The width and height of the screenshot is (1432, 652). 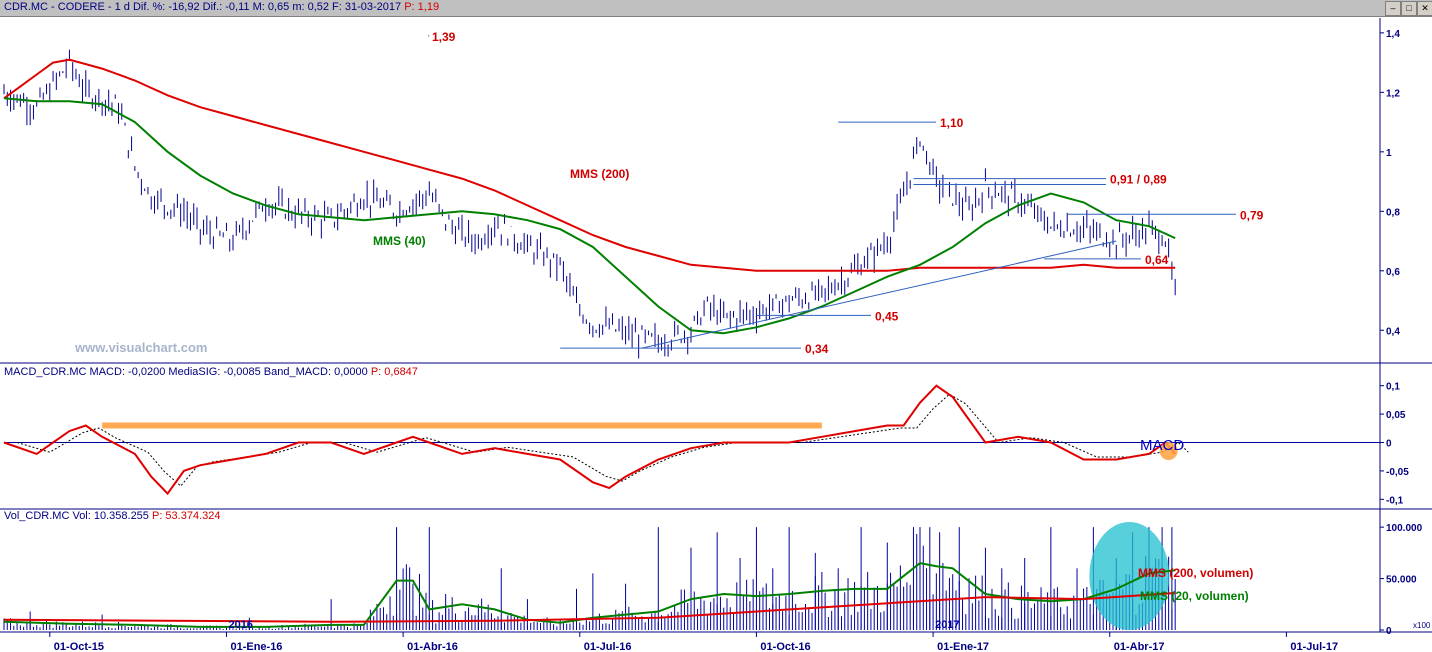 I want to click on macd-highlight-circle, so click(x=1168, y=451).